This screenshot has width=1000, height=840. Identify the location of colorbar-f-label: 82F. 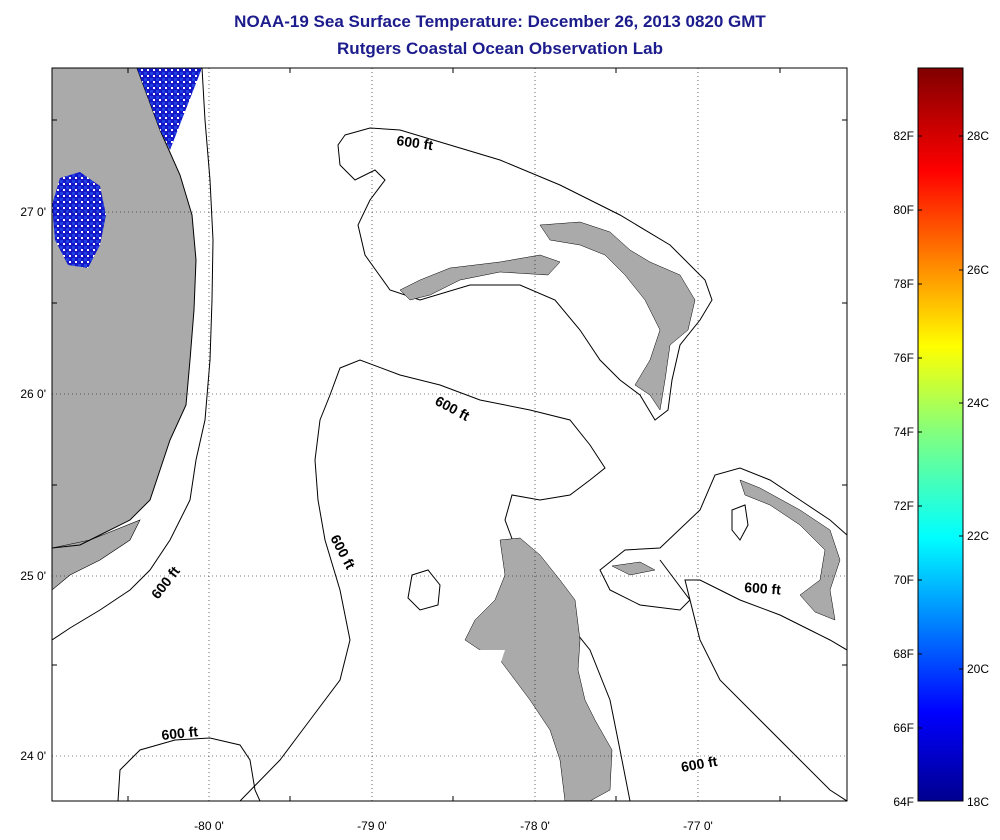
(903, 136).